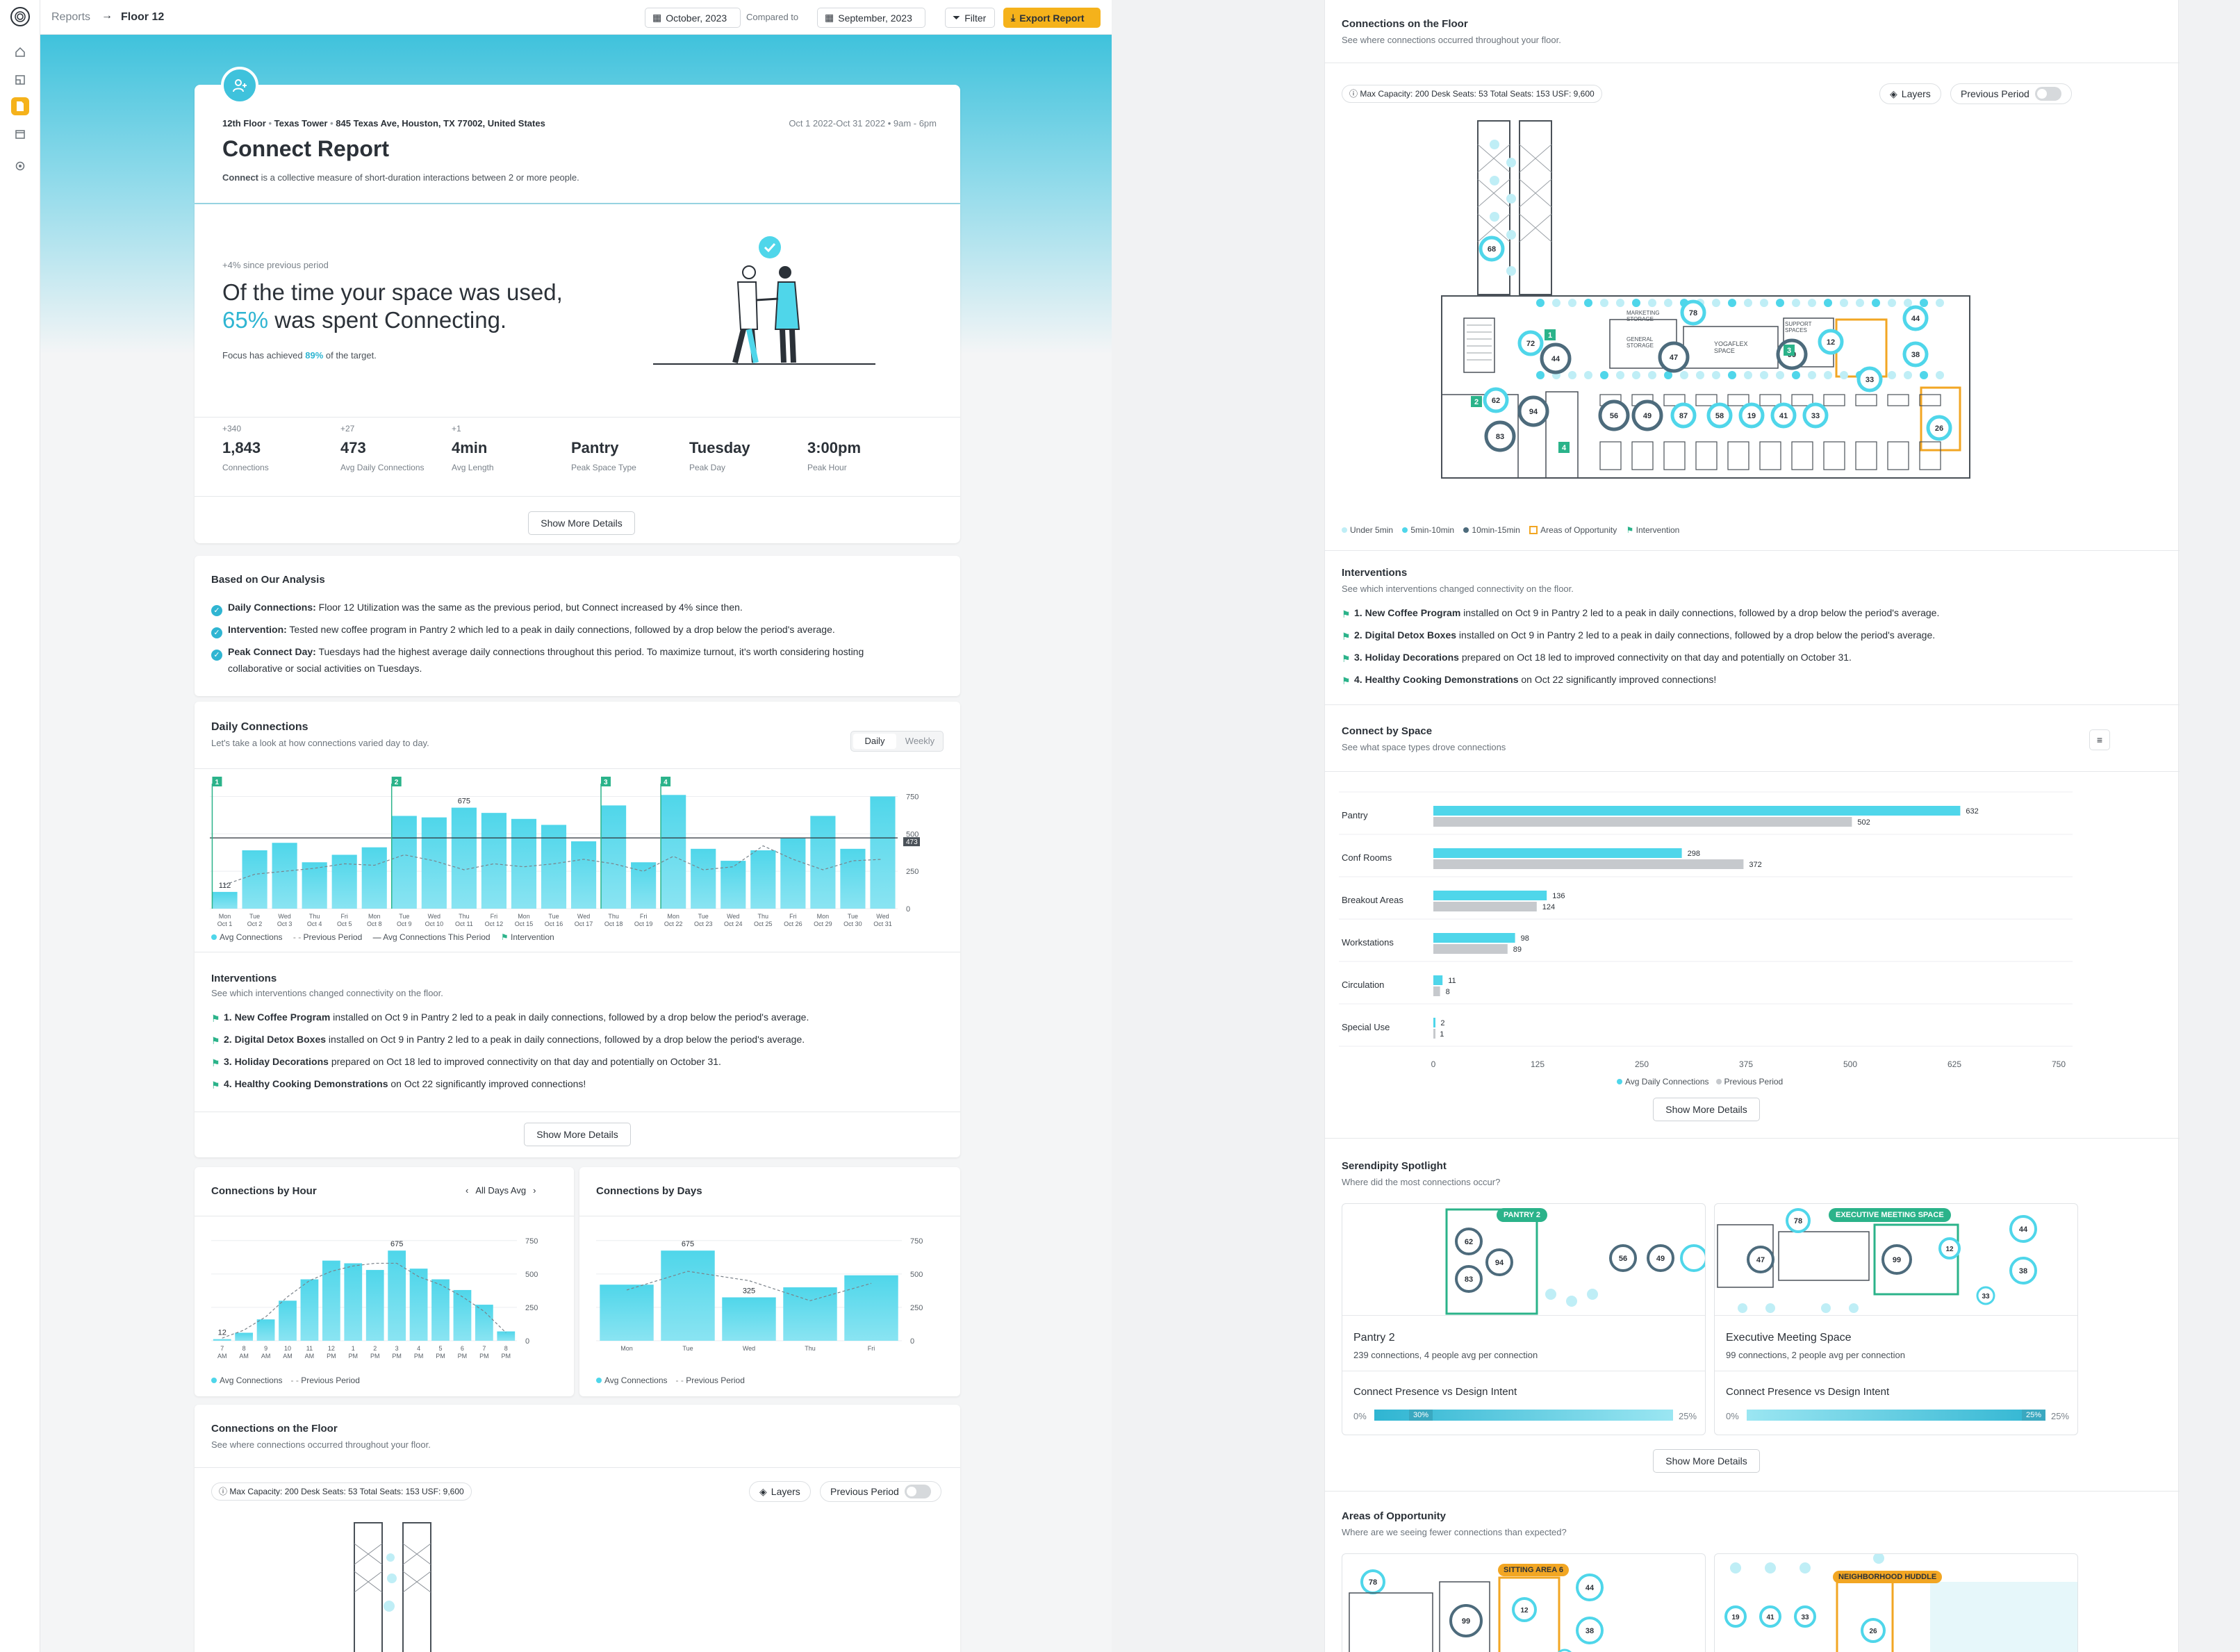  What do you see at coordinates (2099, 739) in the screenshot?
I see `filter-icon: ≡` at bounding box center [2099, 739].